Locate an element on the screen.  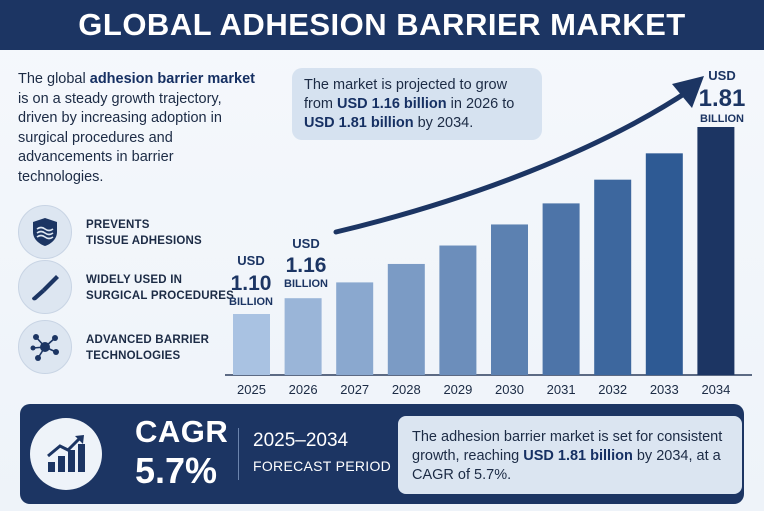
x-tick-label: 2028 is located at coordinates (406, 389).